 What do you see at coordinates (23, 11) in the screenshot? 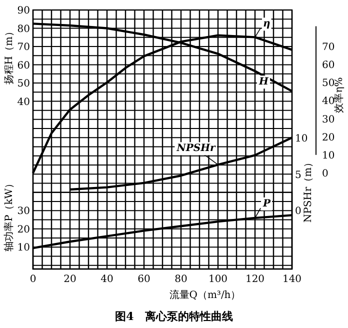
I see `y-tick-label: 90` at bounding box center [23, 11].